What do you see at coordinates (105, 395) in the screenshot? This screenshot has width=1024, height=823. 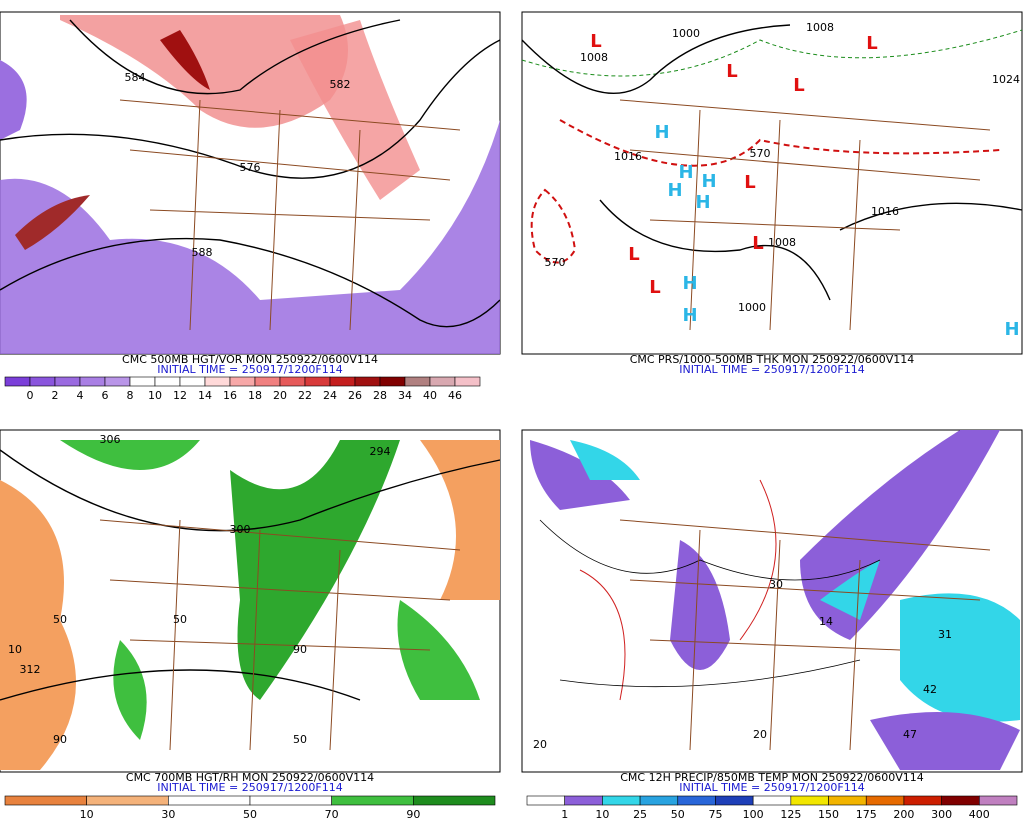 I see `colorbar-label: 6` at bounding box center [105, 395].